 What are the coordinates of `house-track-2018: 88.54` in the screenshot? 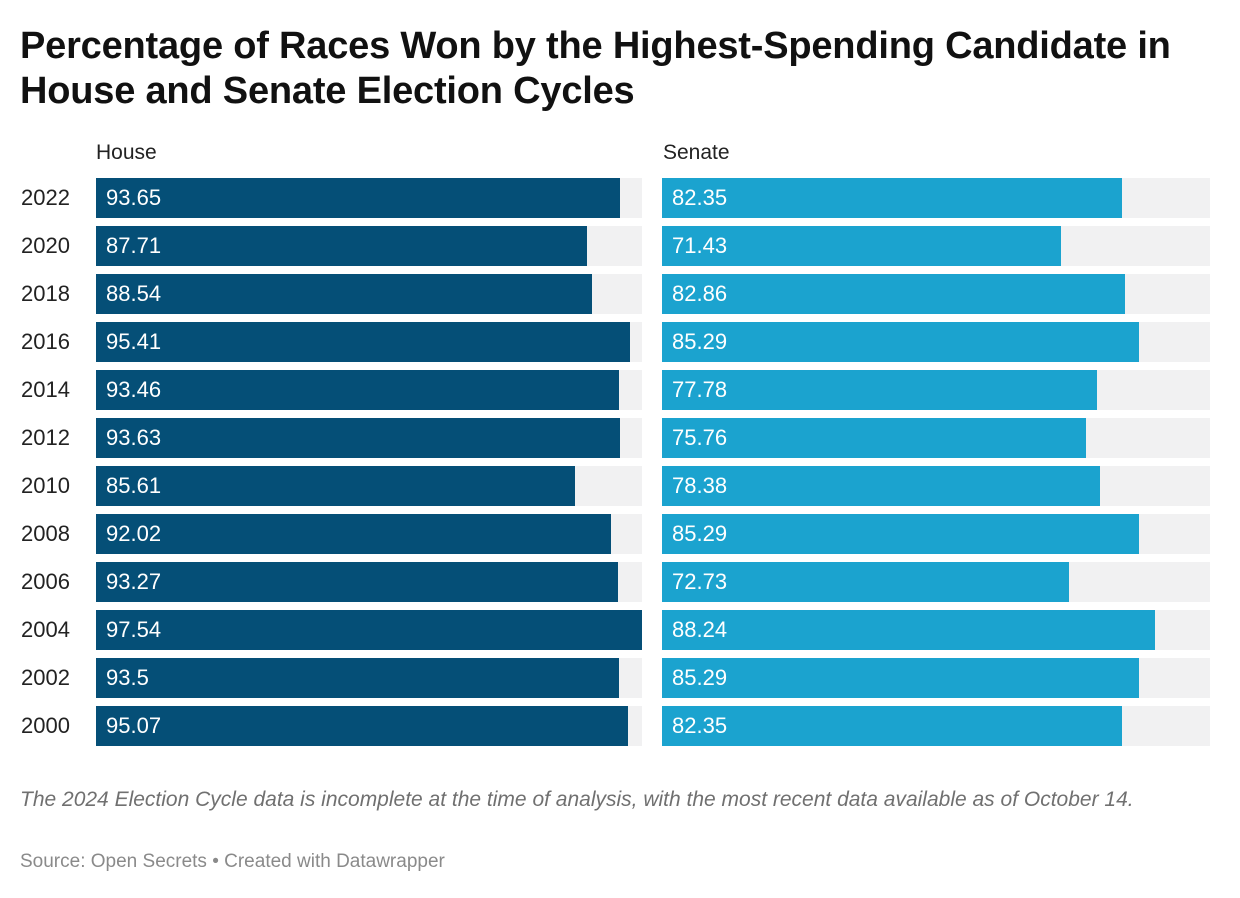 It's located at (369, 294).